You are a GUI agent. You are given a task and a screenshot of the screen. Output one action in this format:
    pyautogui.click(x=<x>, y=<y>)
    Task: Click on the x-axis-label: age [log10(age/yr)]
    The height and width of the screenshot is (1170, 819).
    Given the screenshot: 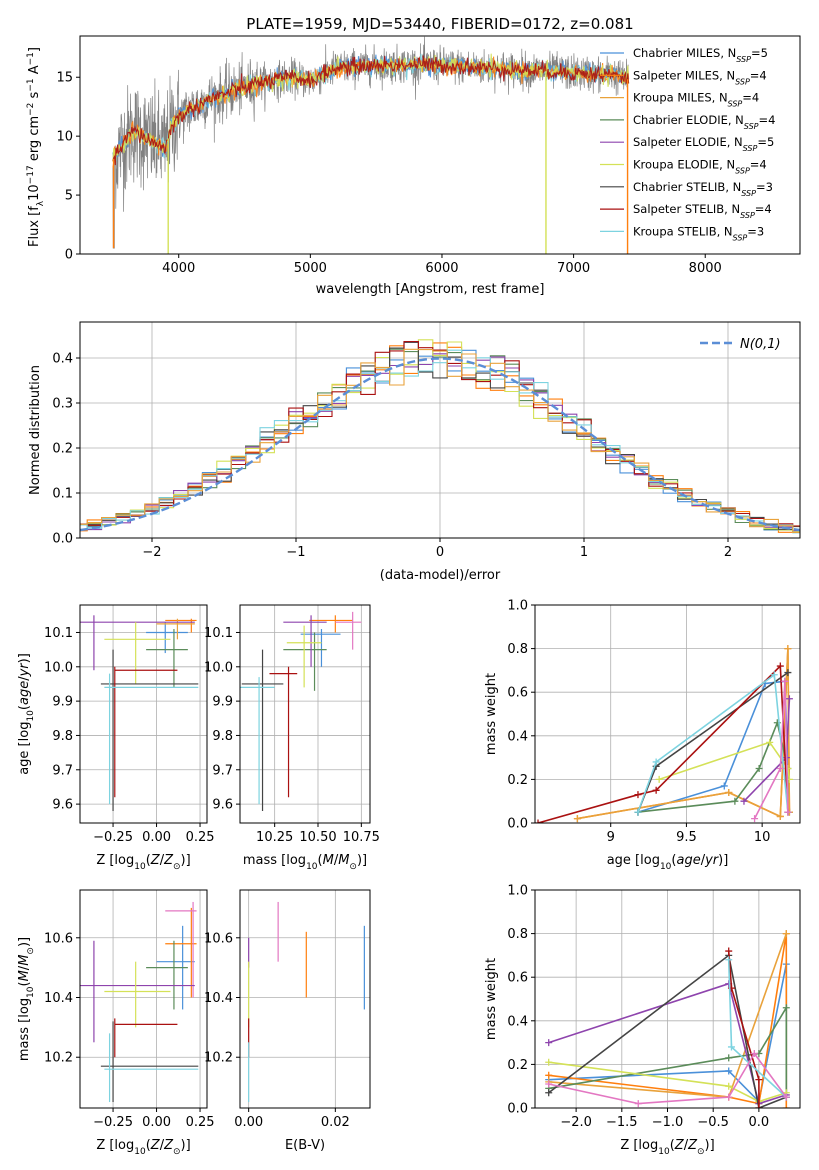 What is the action you would take?
    pyautogui.click(x=668, y=862)
    